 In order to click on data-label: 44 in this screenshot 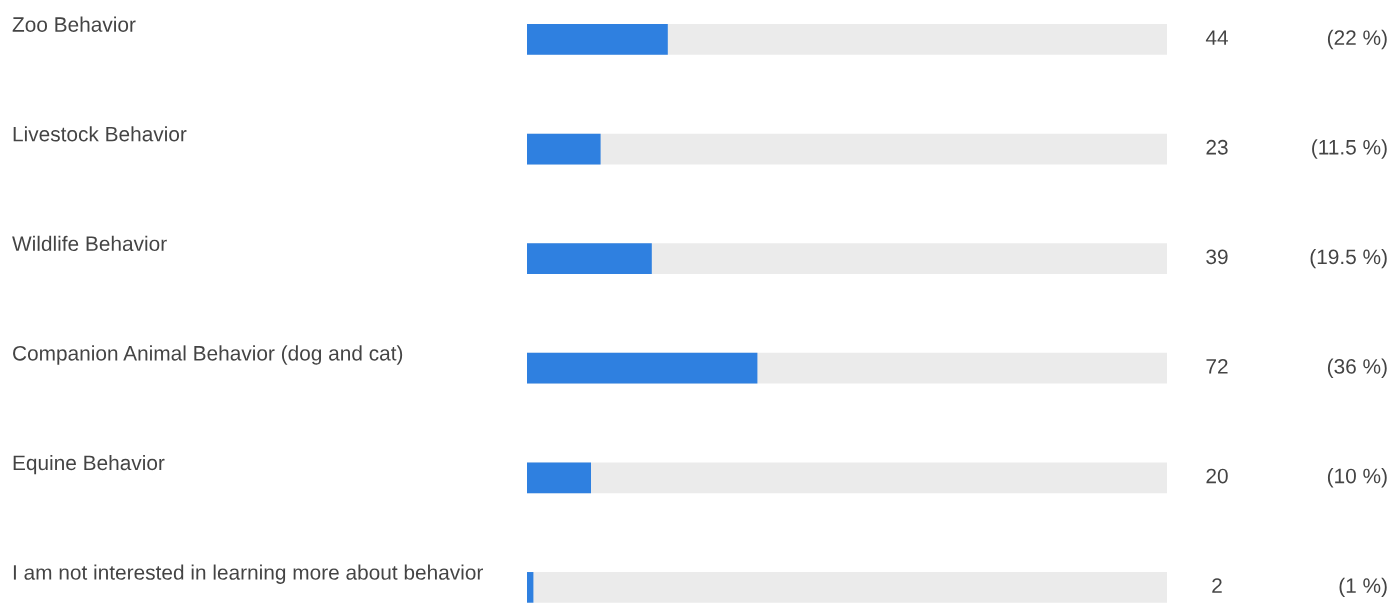, I will do `click(1216, 37)`.